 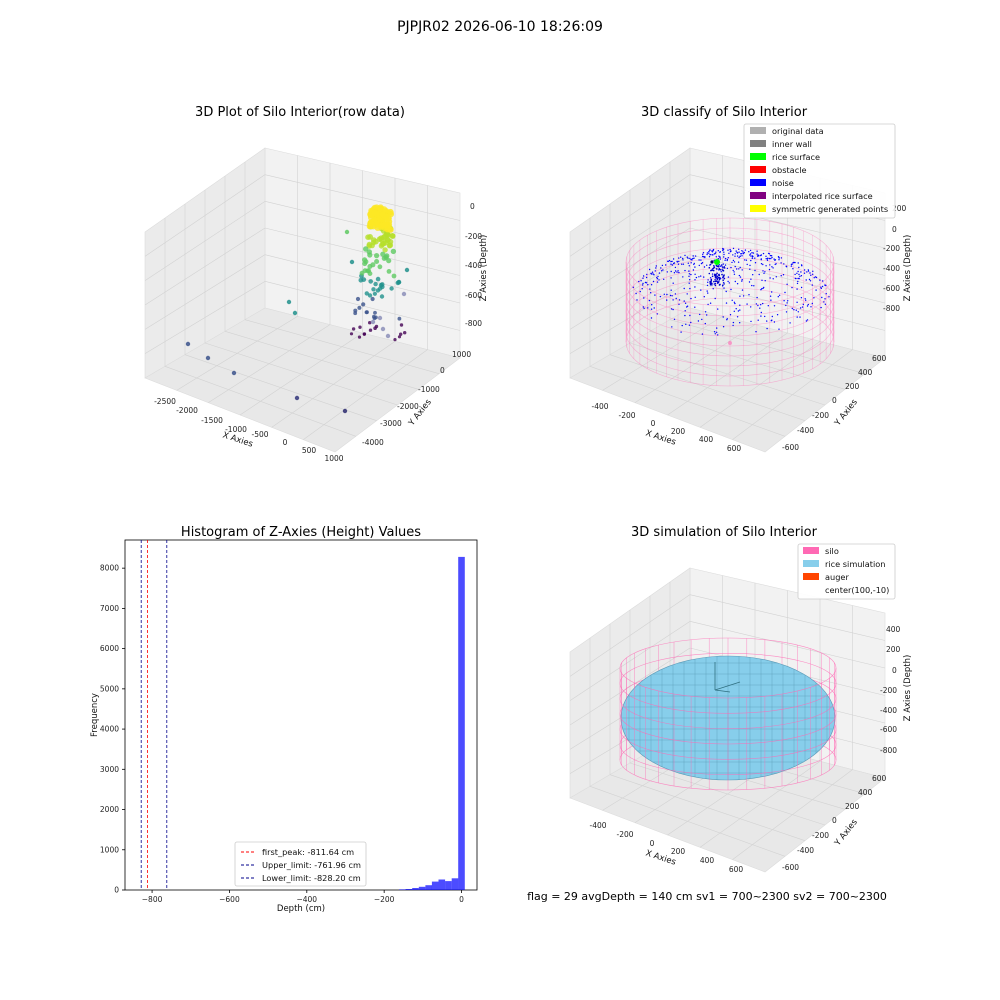 I want to click on y-tick-label: 8000, so click(x=109, y=568).